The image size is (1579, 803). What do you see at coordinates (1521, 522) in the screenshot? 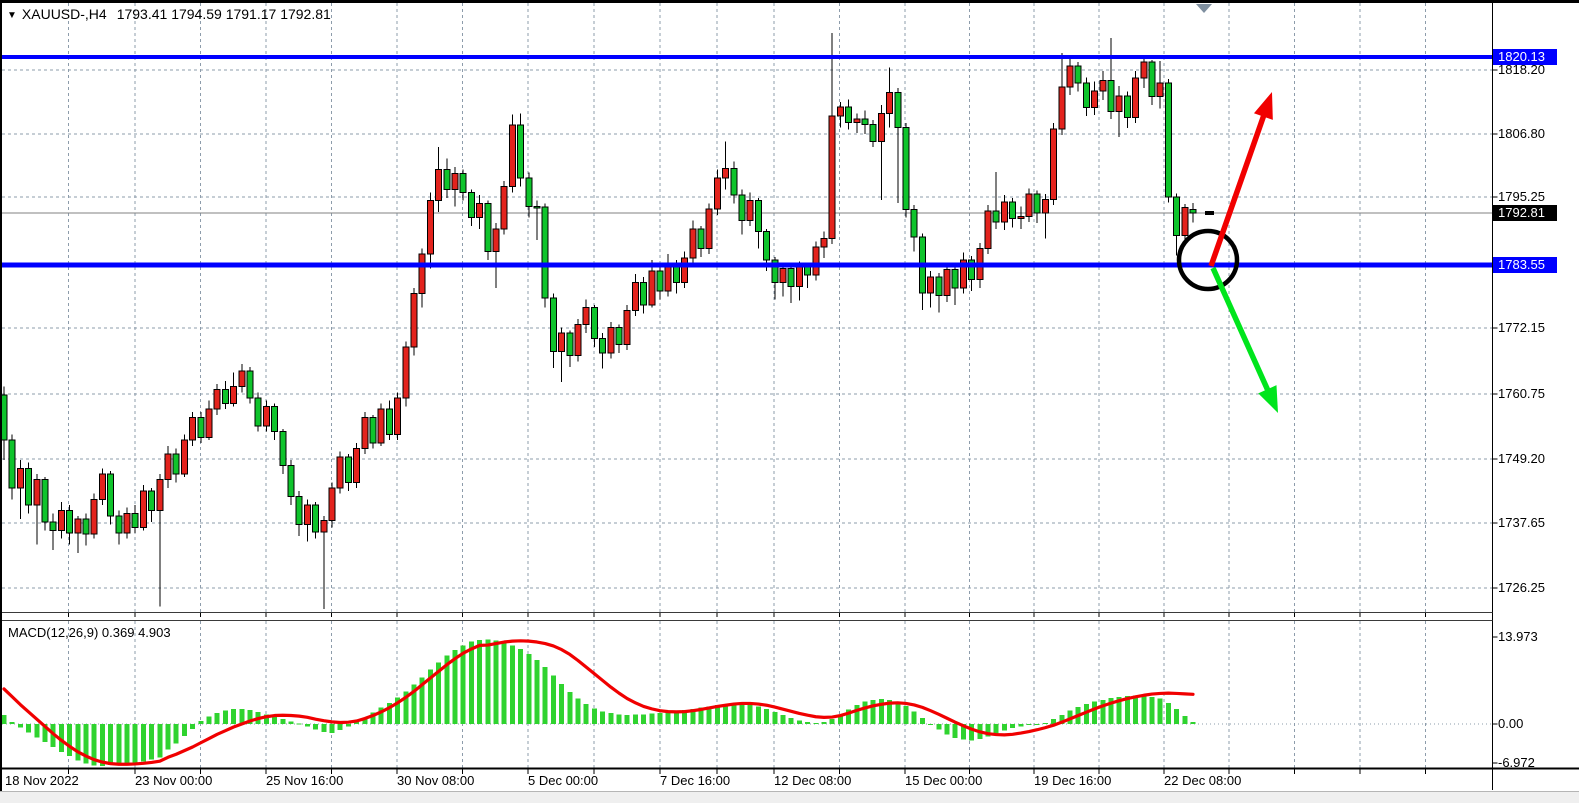
I see `price-axis-label: 1737.65` at bounding box center [1521, 522].